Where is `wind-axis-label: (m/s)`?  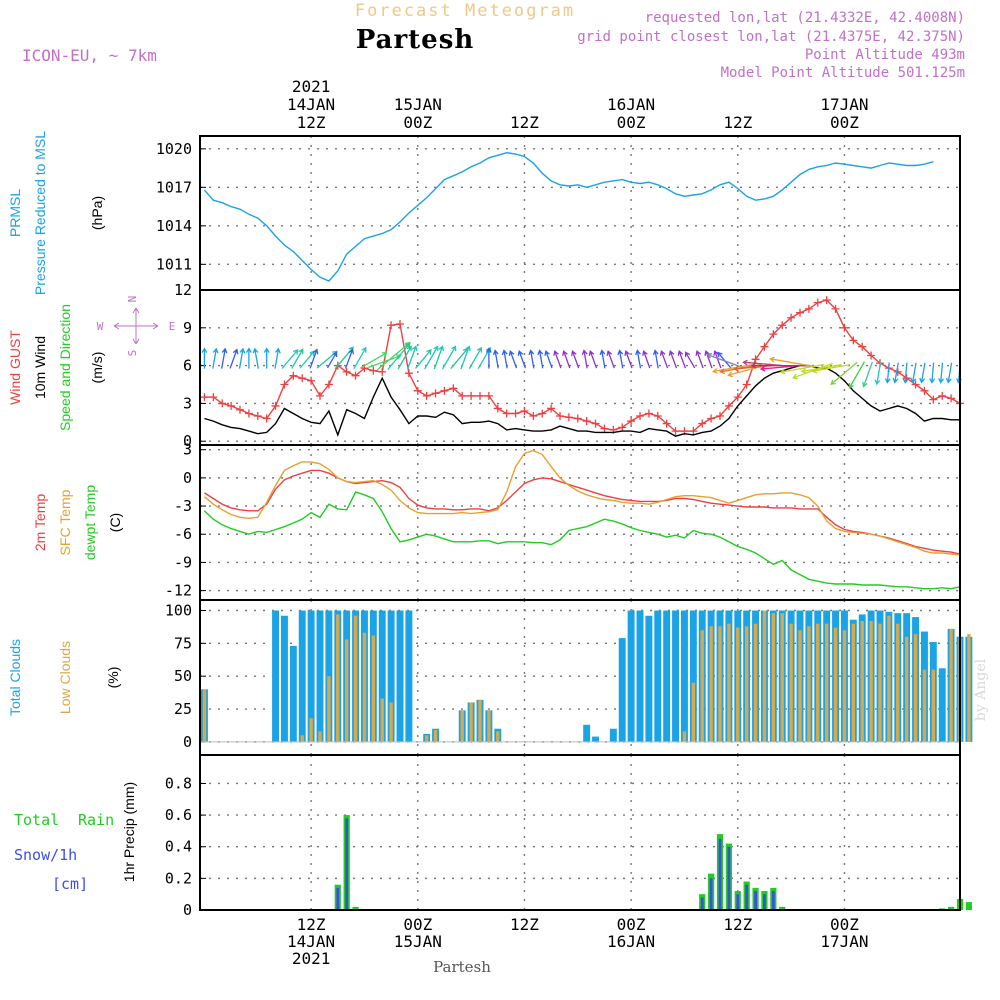 wind-axis-label: (m/s) is located at coordinates (97, 368).